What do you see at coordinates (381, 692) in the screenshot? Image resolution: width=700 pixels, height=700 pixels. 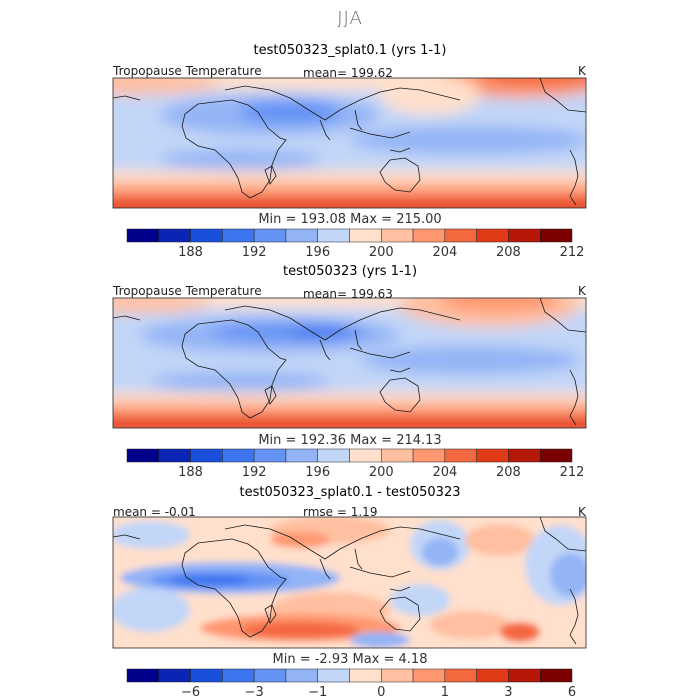 I see `colorbar-tick-label: 0` at bounding box center [381, 692].